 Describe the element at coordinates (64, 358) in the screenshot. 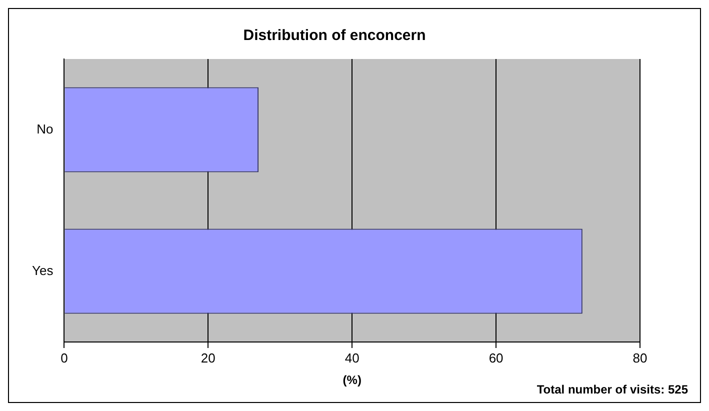

I see `x-tick-label: 0` at that location.